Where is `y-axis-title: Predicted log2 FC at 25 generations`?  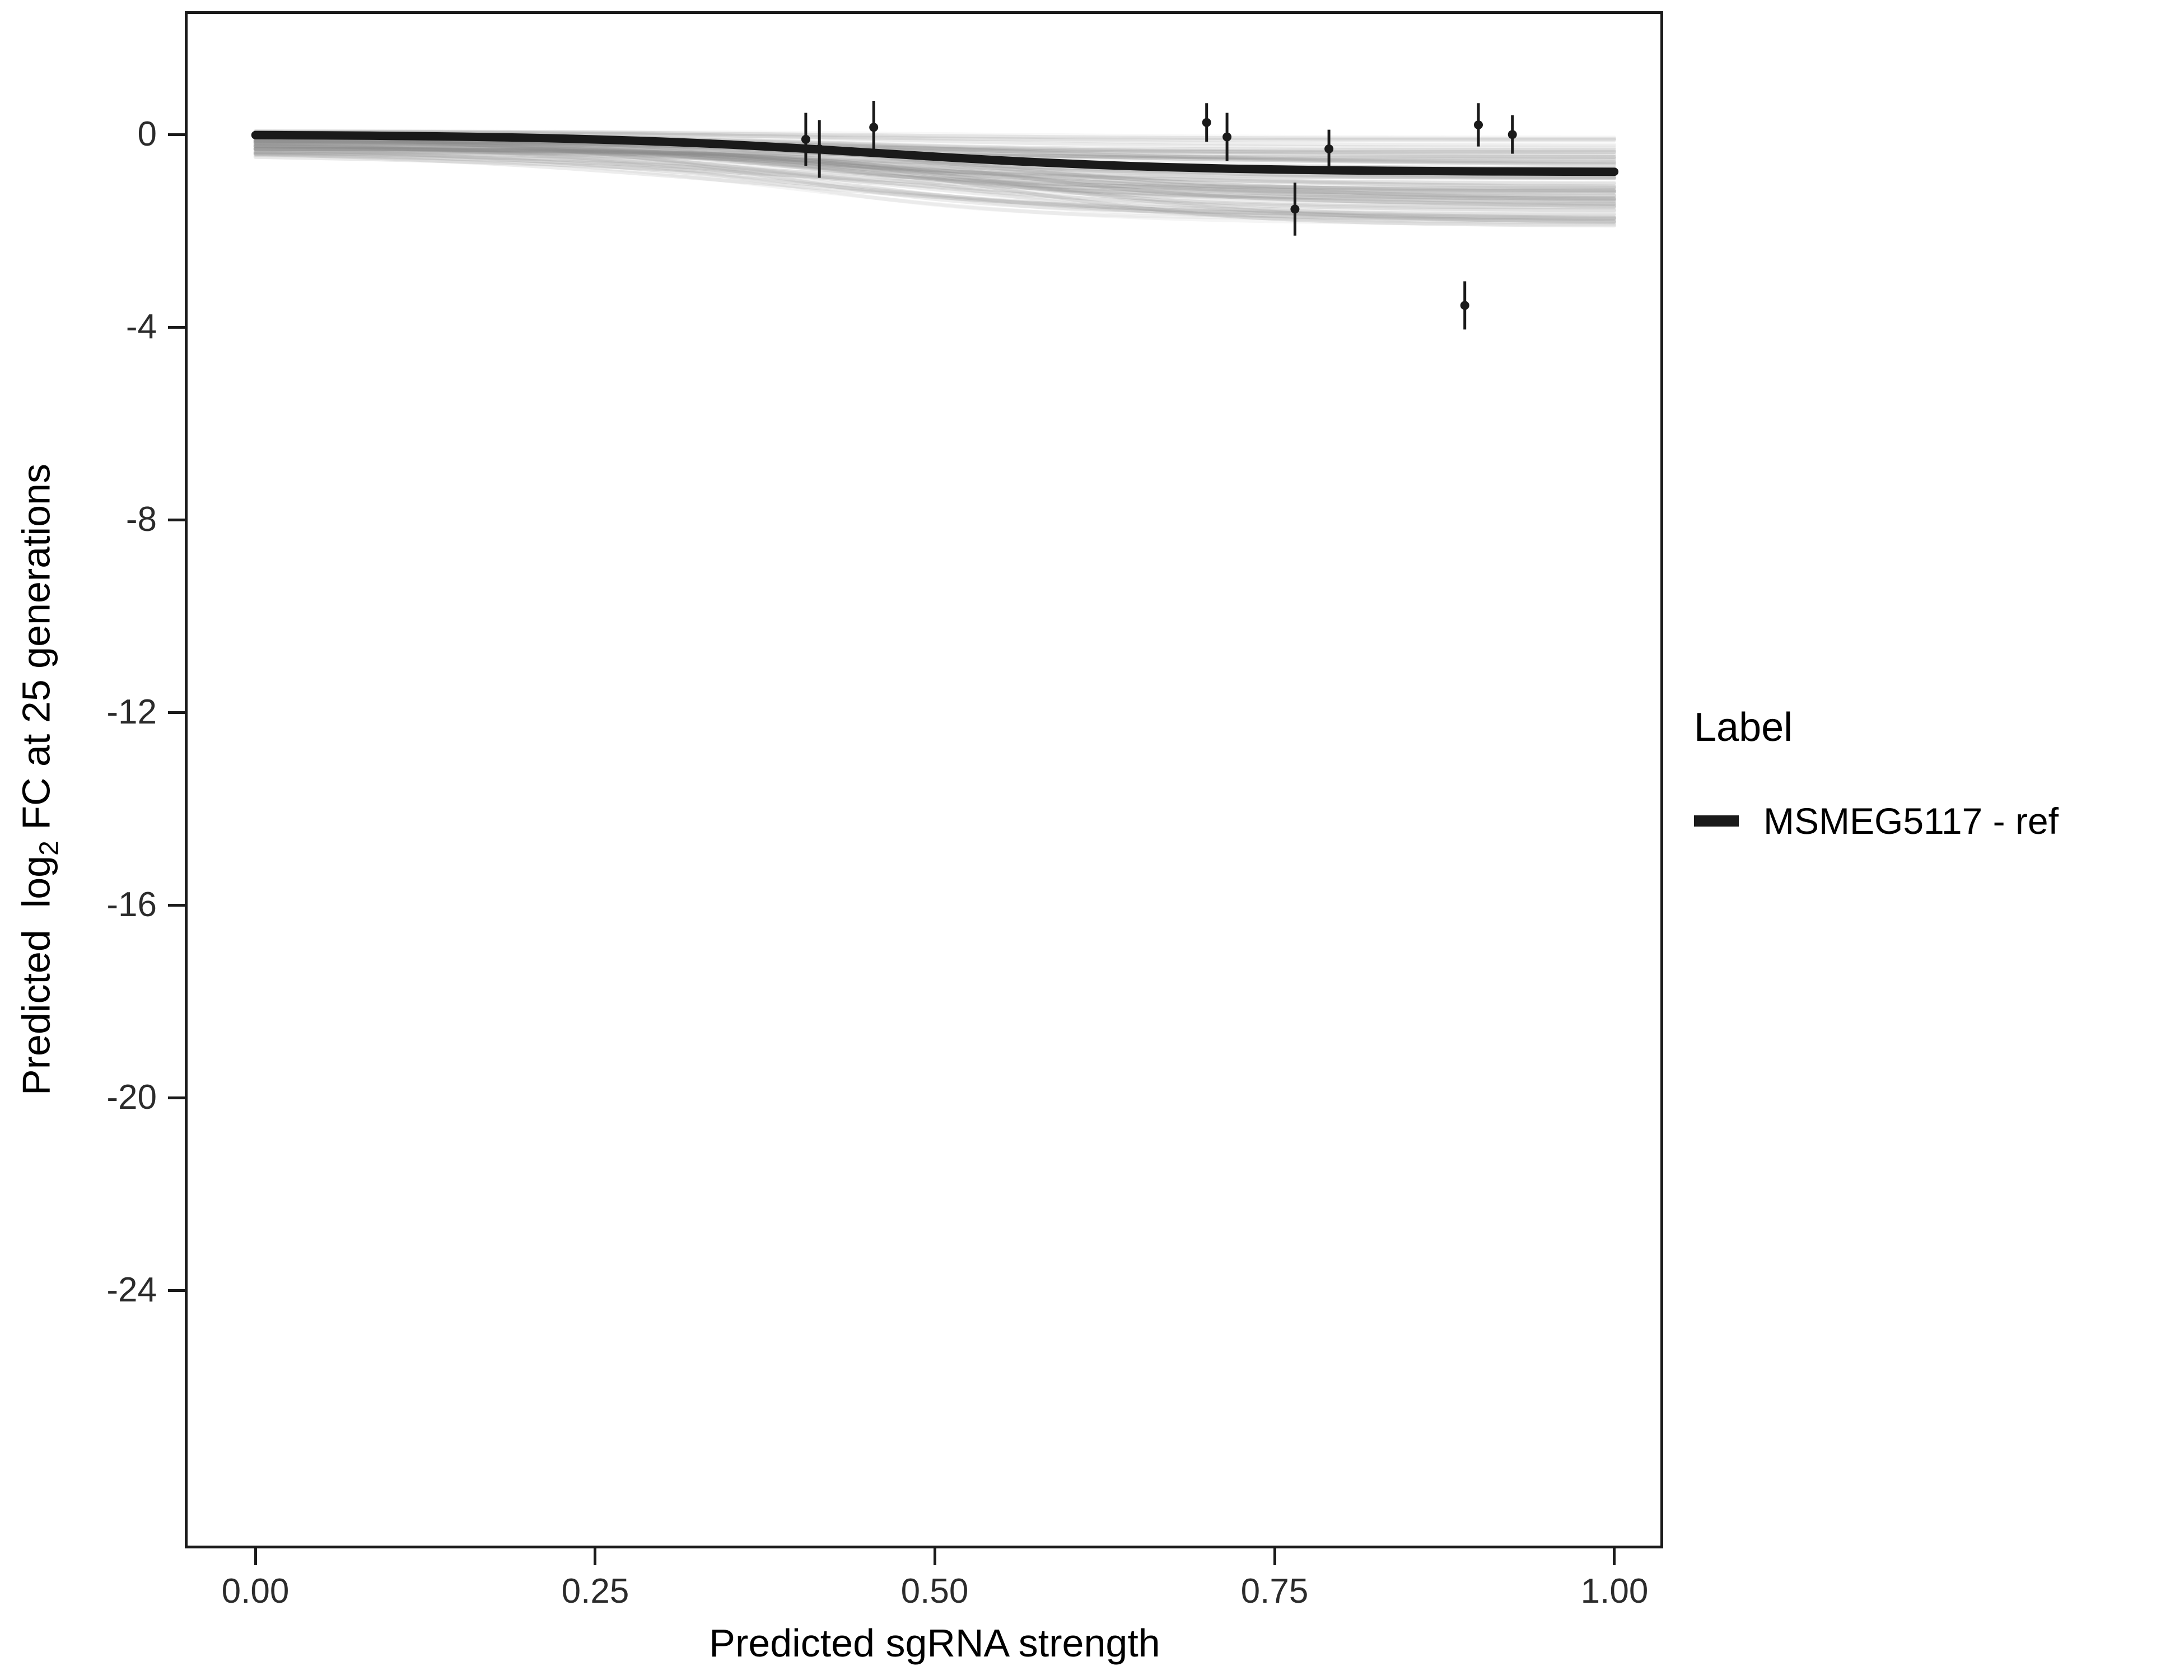 y-axis-title: Predicted log2 FC at 25 generations is located at coordinates (40, 780).